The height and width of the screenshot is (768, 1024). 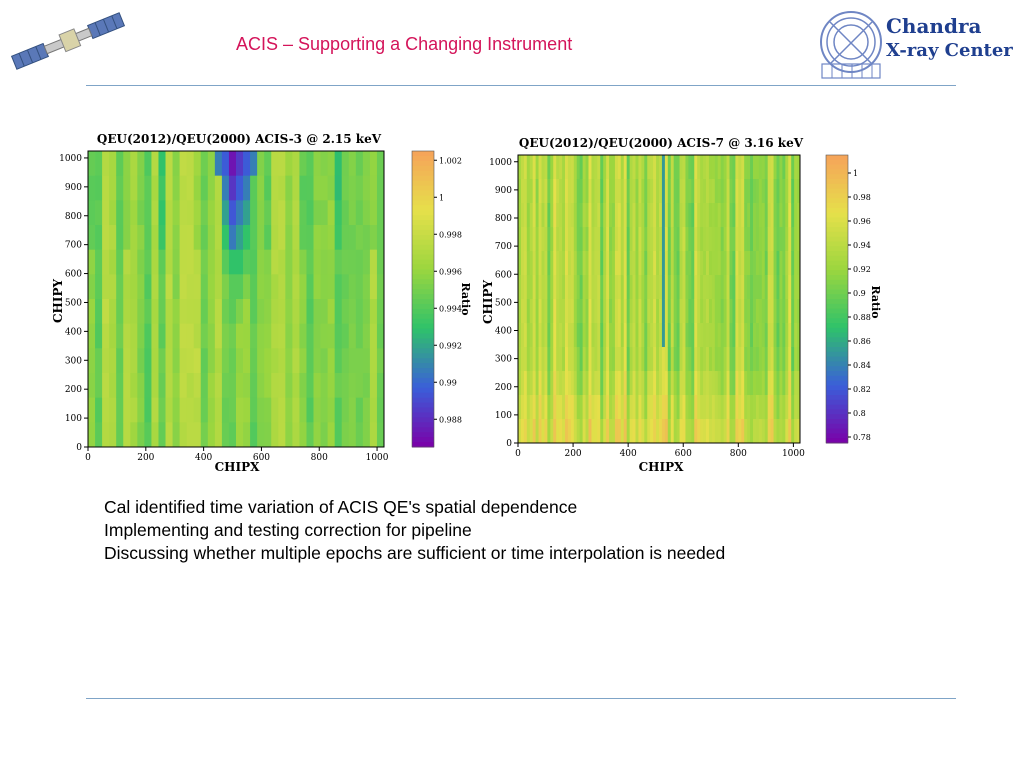 What do you see at coordinates (73, 390) in the screenshot?
I see `y-tick-label: 200` at bounding box center [73, 390].